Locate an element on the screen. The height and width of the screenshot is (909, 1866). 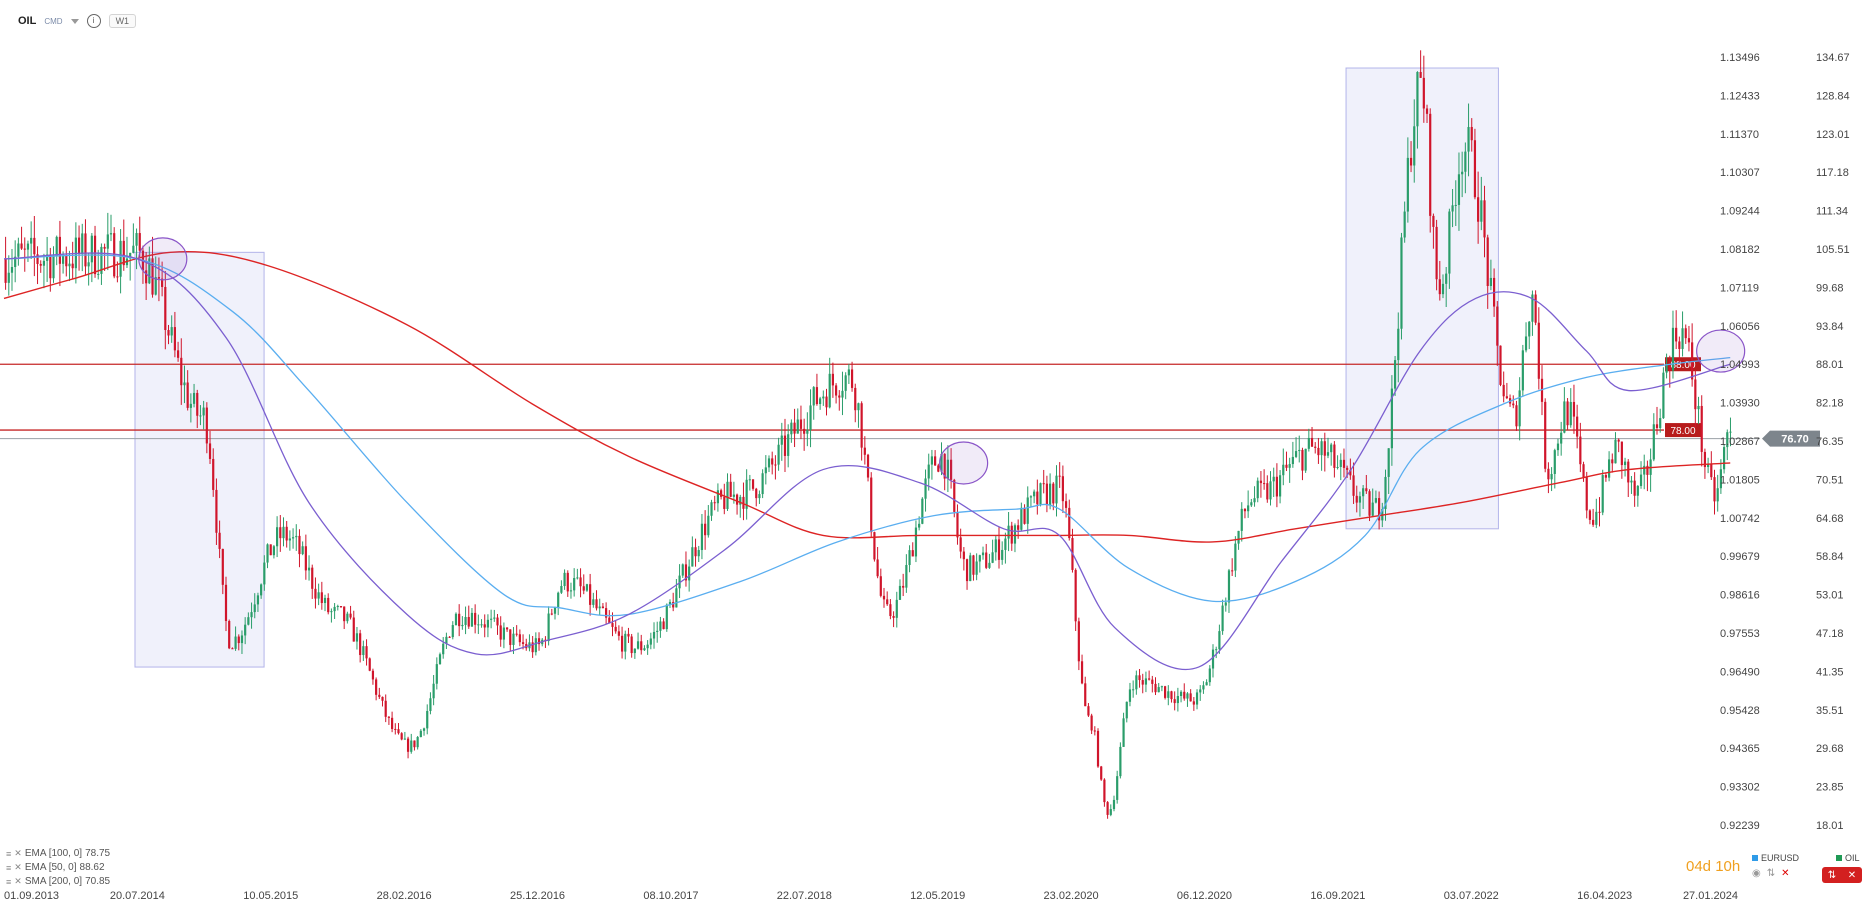
right-axis-tick: 70.51 is located at coordinates (1830, 480).